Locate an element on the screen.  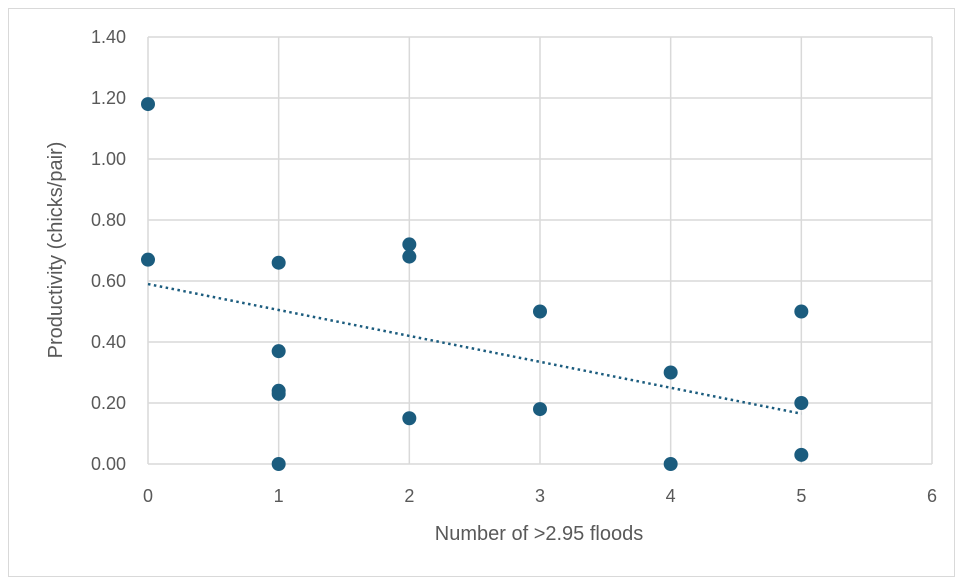
y-tick-label: 1.20 is located at coordinates (108, 98).